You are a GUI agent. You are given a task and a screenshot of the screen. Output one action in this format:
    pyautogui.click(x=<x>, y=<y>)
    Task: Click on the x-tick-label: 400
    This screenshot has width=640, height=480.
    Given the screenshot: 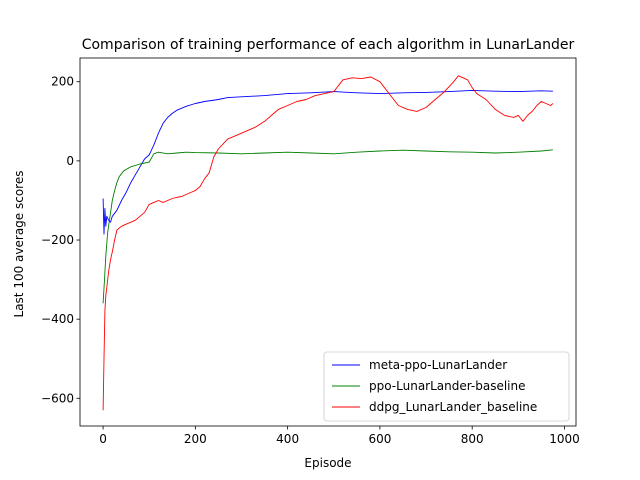 What is the action you would take?
    pyautogui.click(x=287, y=439)
    